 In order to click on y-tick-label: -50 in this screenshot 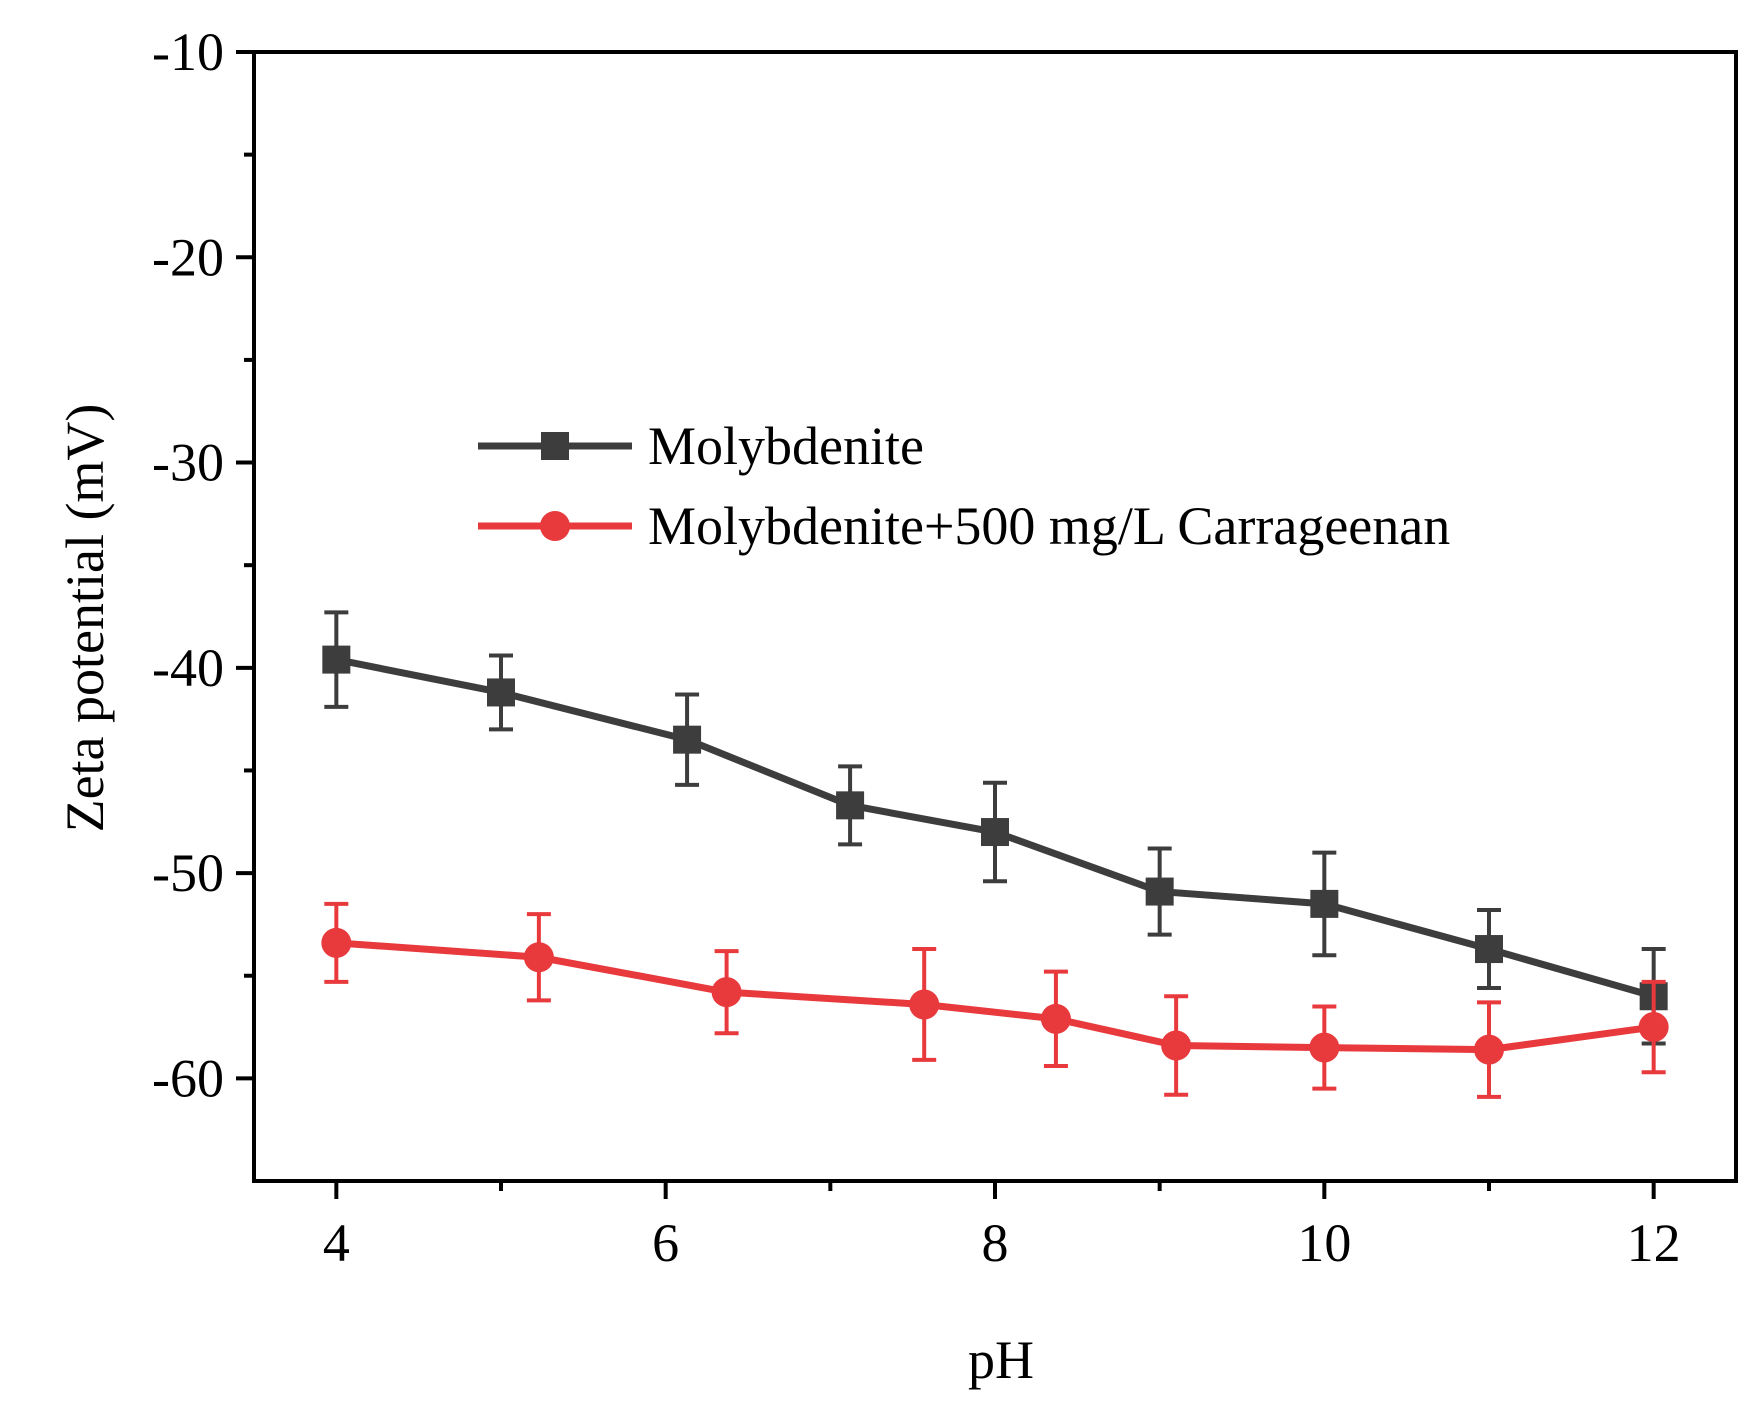, I will do `click(188, 873)`.